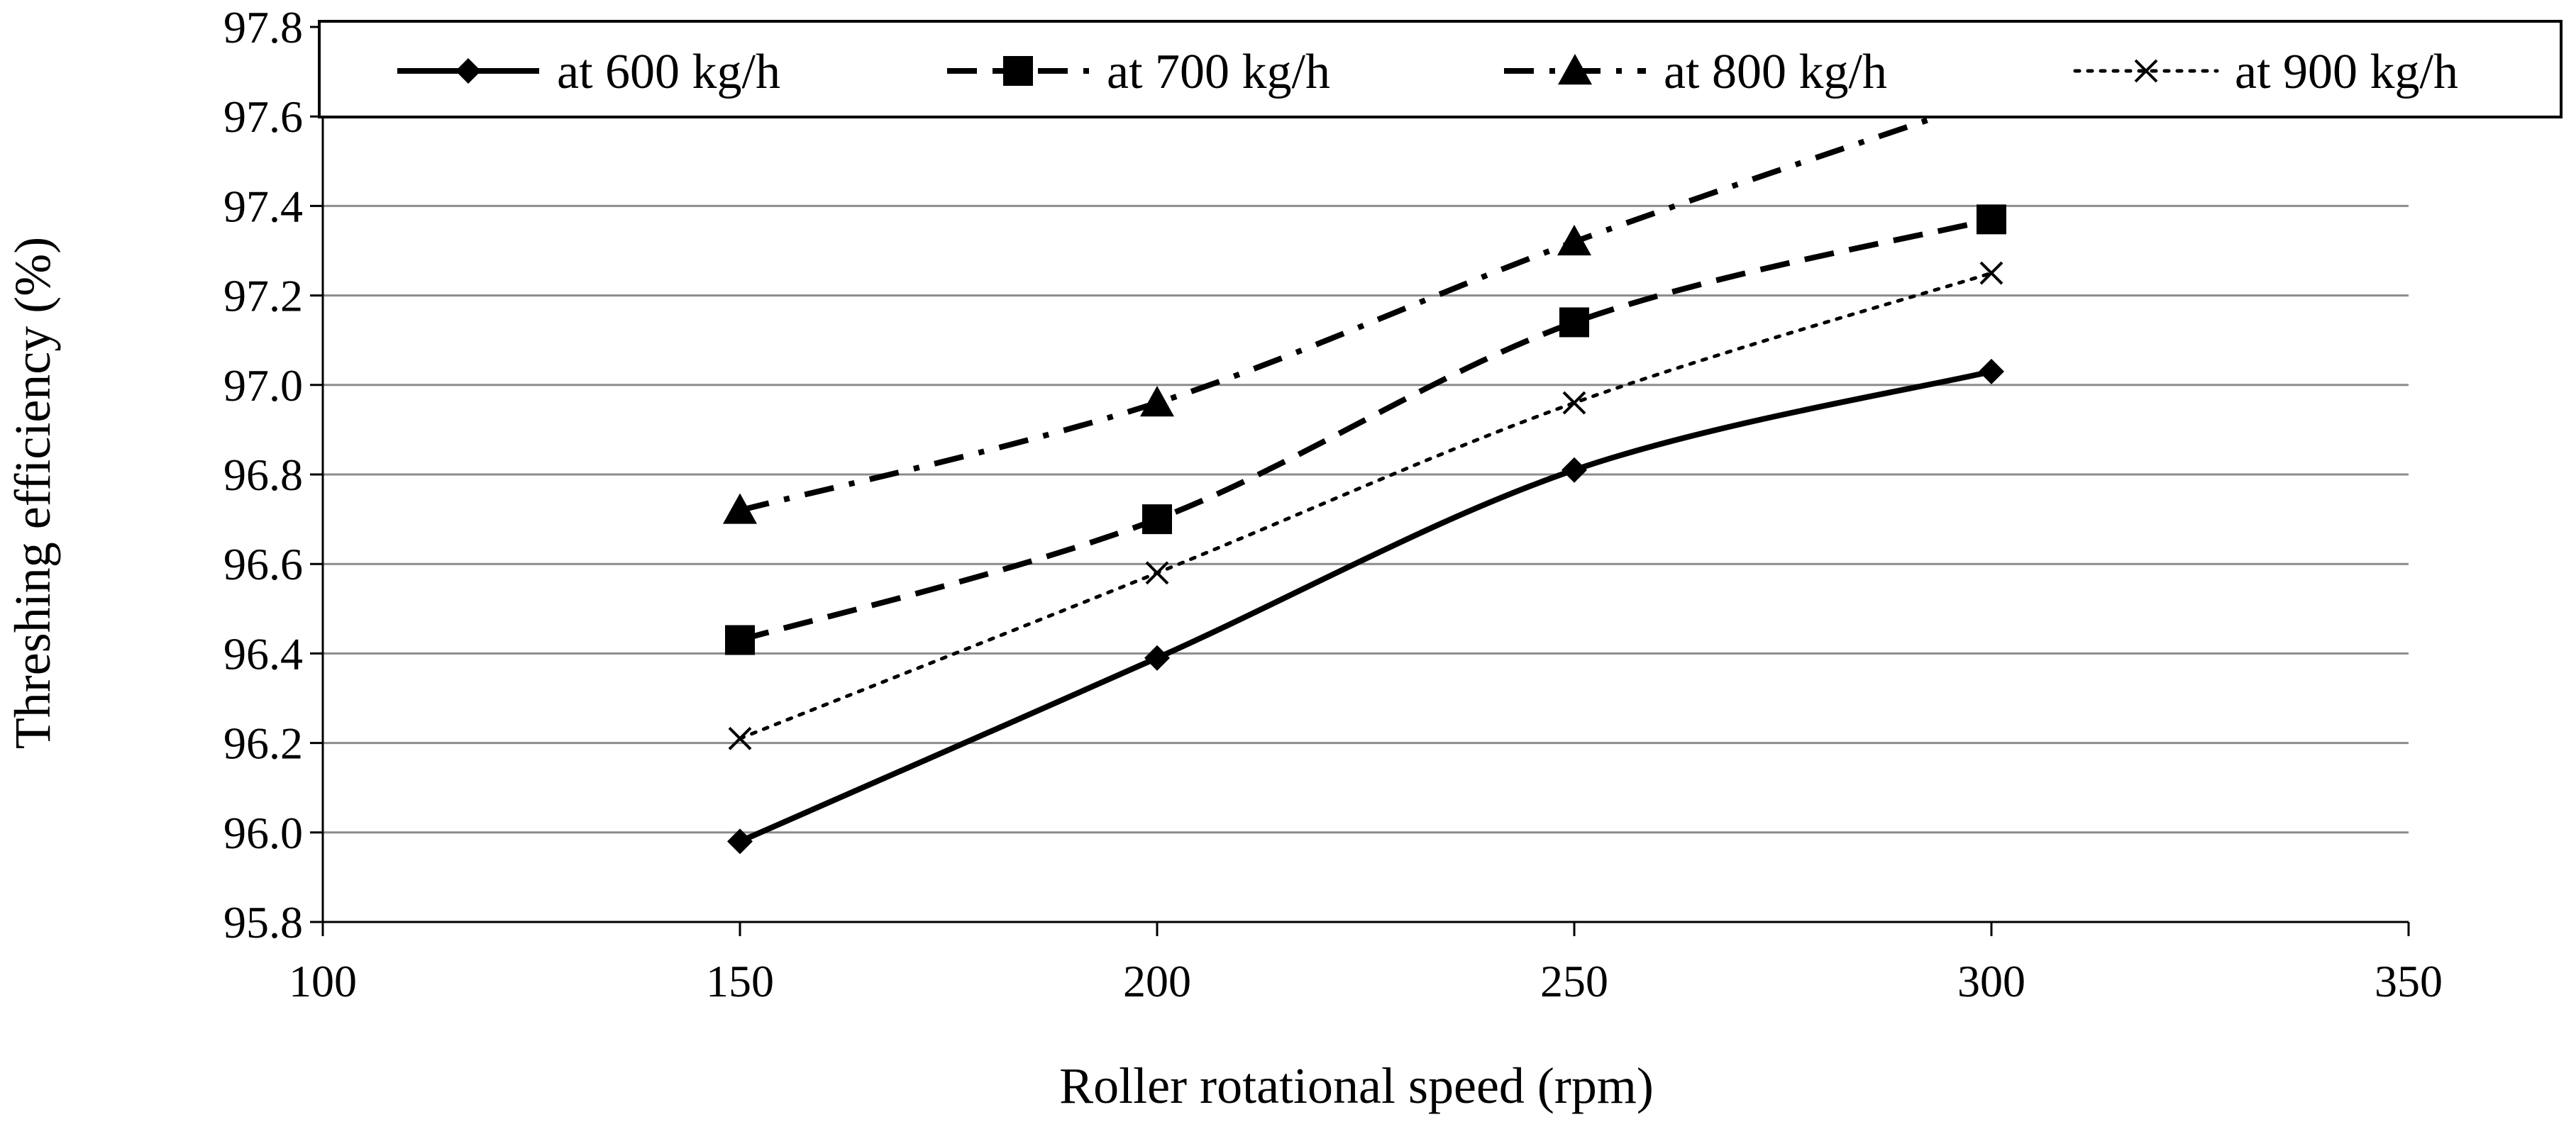  Describe the element at coordinates (1366, 964) in the screenshot. I see `x-axis-ticks: 100 150 200 250 300 350` at that location.